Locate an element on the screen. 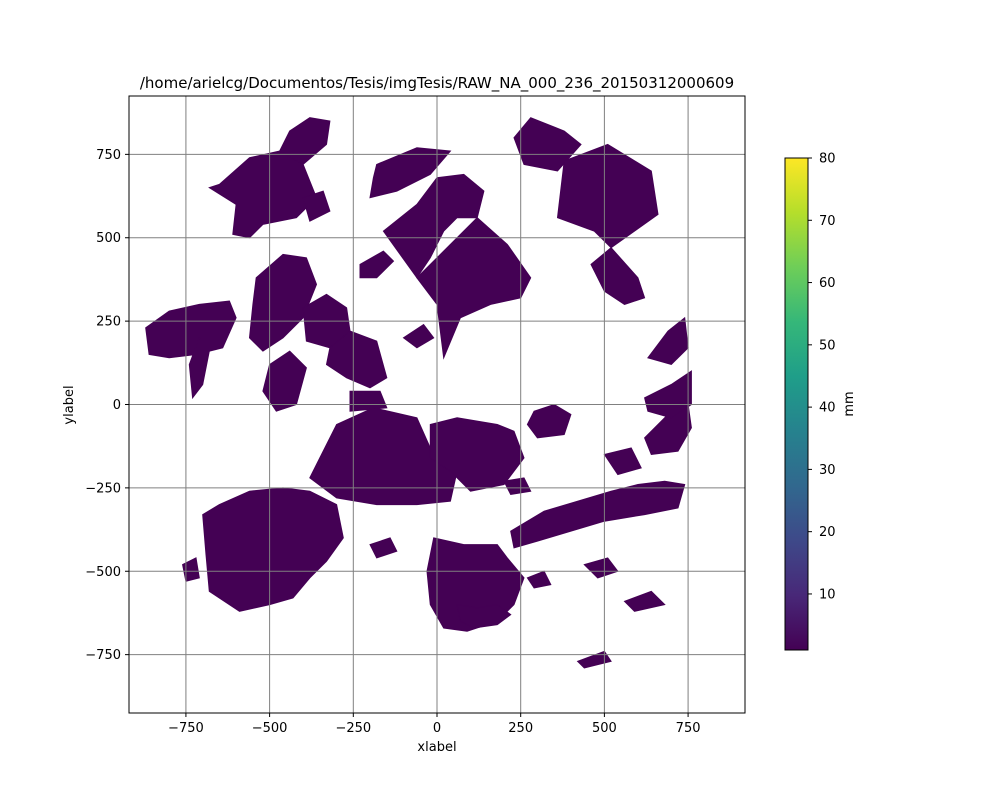 The image size is (1000, 800). y-tick-label: −250 is located at coordinates (103, 488).